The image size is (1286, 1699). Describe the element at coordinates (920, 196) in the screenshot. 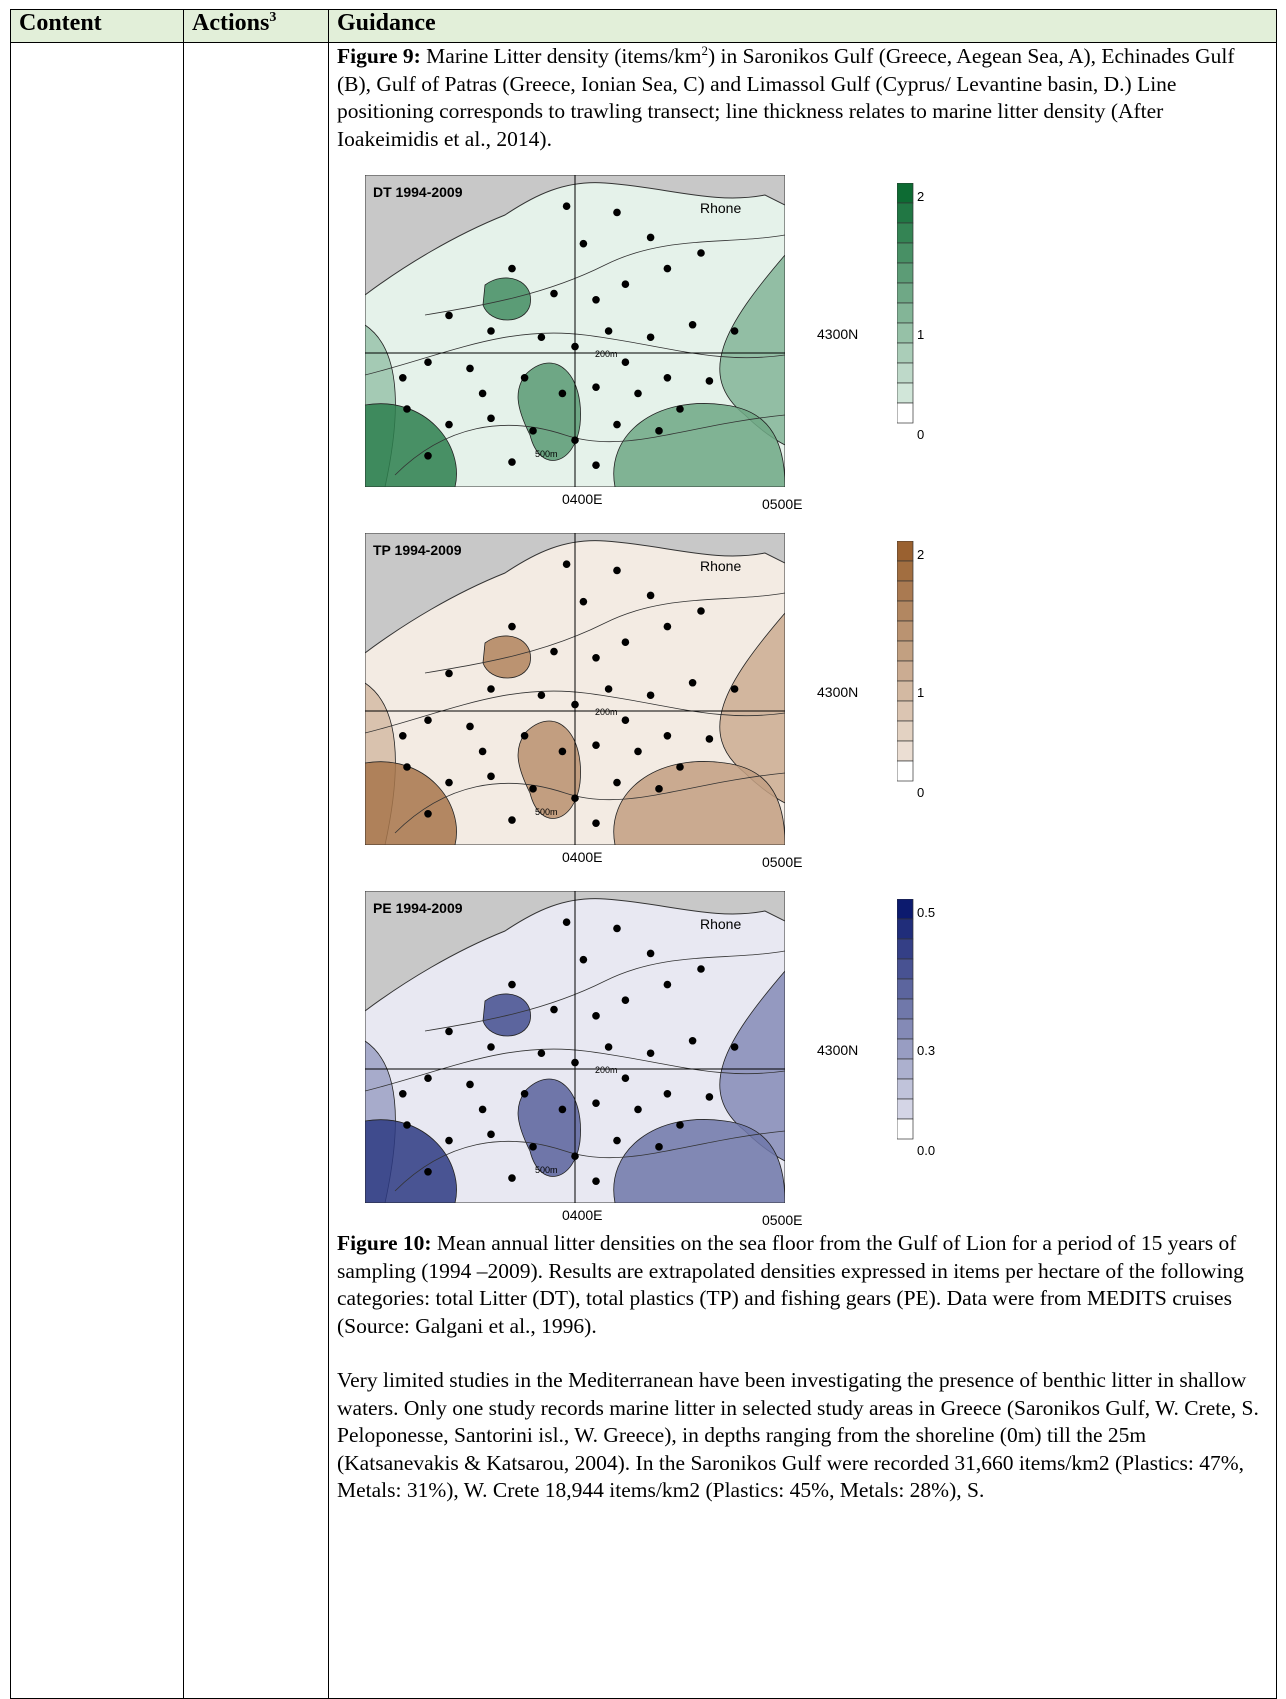

I see `legend-tick: 2` at that location.